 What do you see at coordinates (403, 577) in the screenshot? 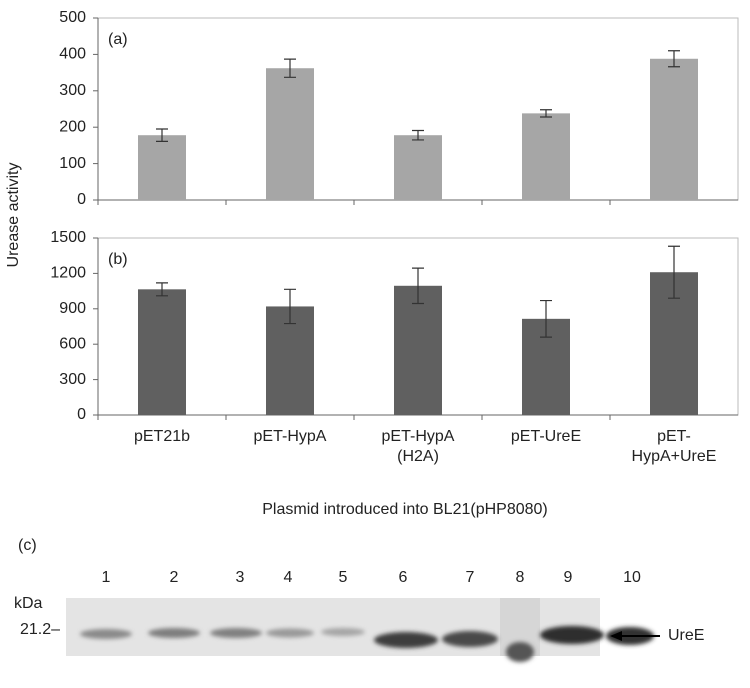
I see `lane-label: 6` at bounding box center [403, 577].